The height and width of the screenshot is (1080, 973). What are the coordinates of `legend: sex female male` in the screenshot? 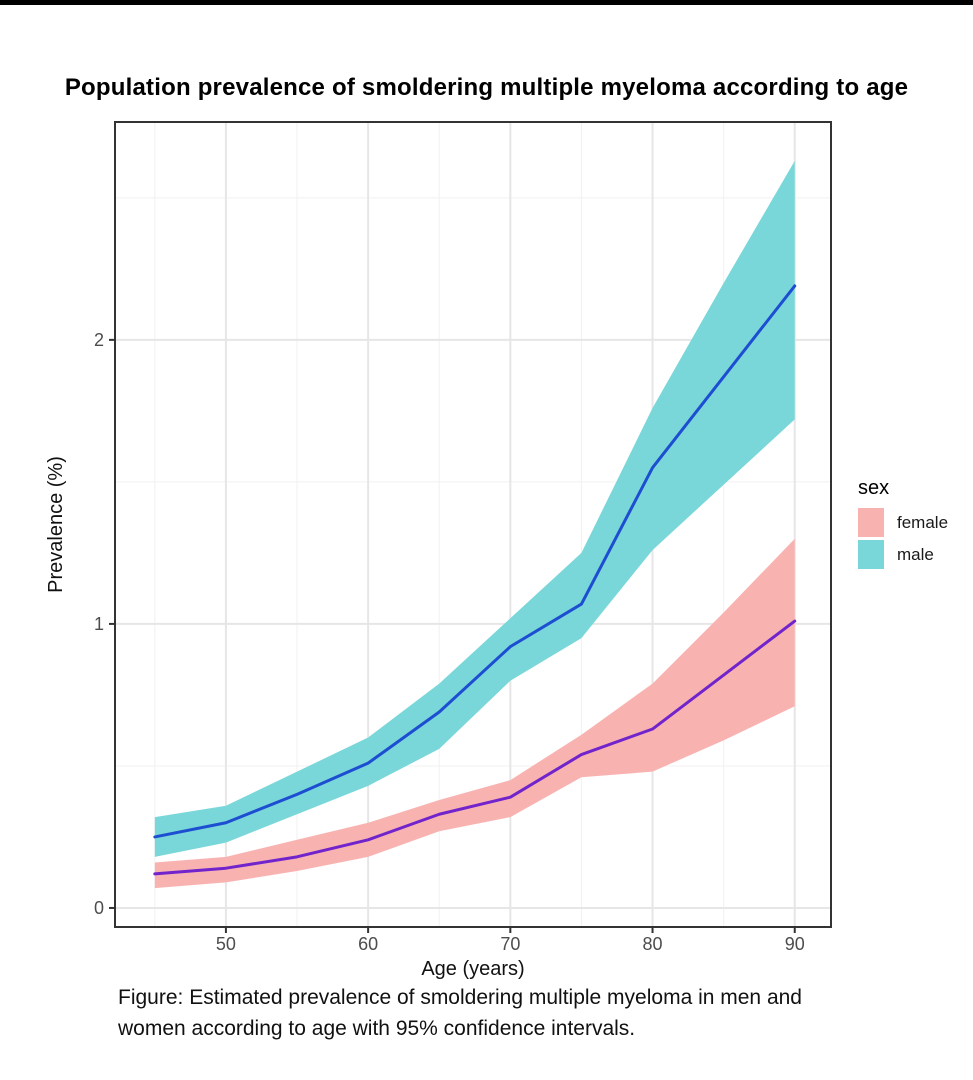 It's located at (903, 523).